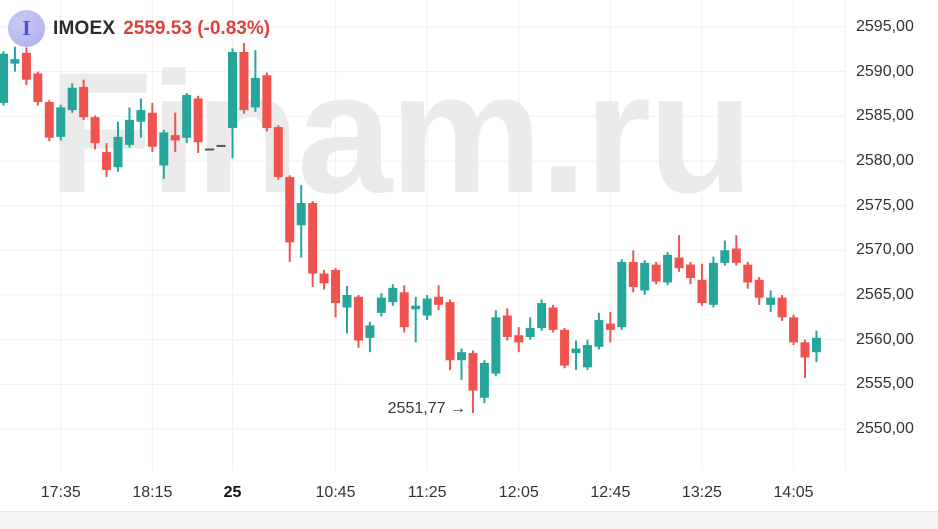 The image size is (938, 529). I want to click on price-axis-label: 2550,00, so click(885, 428).